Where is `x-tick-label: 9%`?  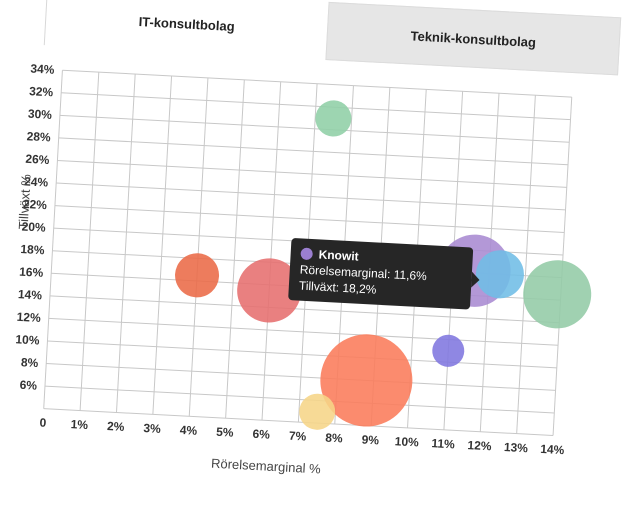 x-tick-label: 9% is located at coordinates (370, 440).